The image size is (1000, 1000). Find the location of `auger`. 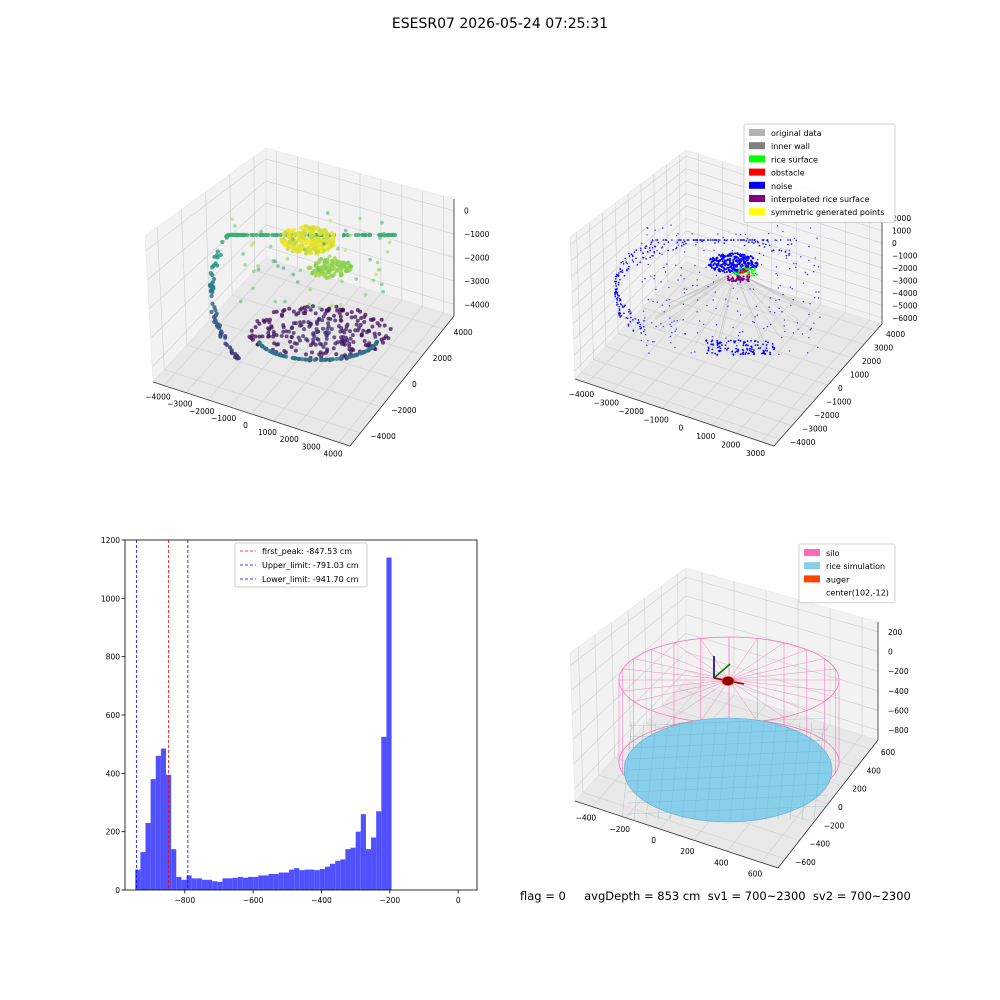

auger is located at coordinates (729, 671).